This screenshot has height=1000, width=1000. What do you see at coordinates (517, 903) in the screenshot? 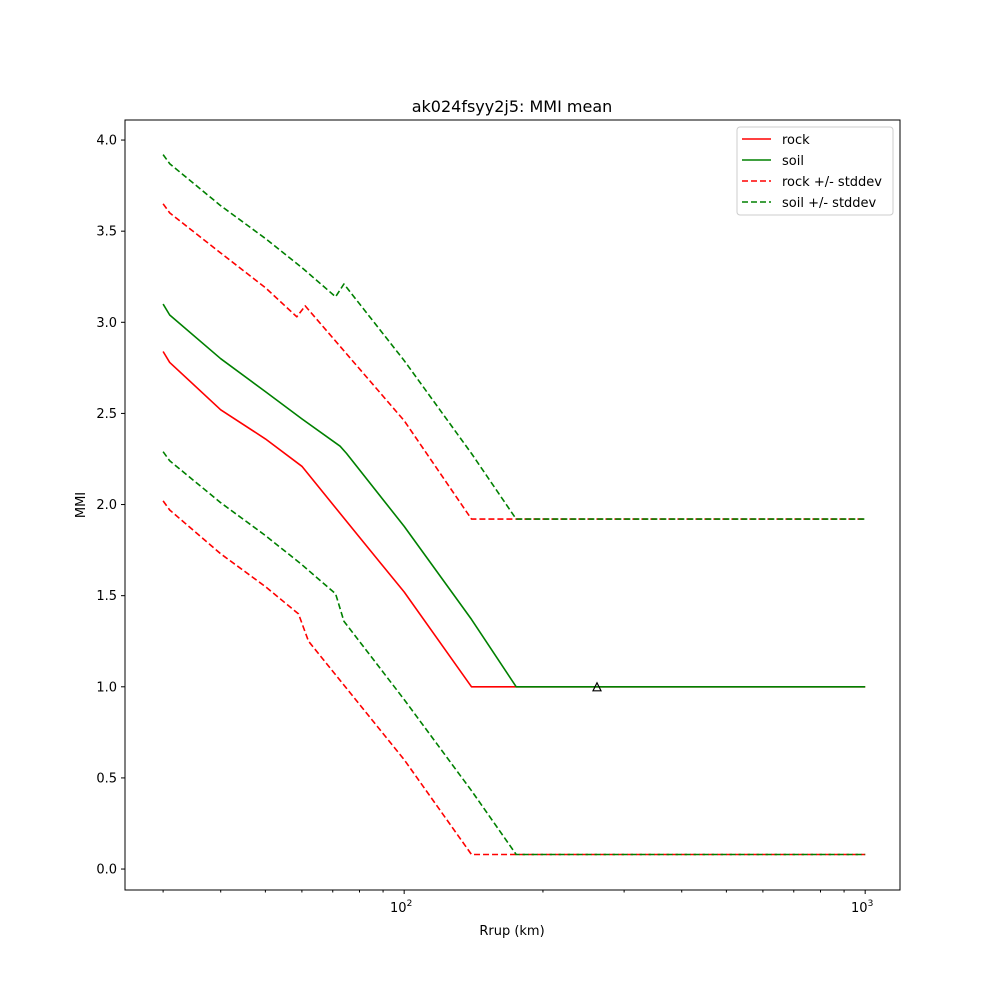
I see `x-axis: 10² 10³` at bounding box center [517, 903].